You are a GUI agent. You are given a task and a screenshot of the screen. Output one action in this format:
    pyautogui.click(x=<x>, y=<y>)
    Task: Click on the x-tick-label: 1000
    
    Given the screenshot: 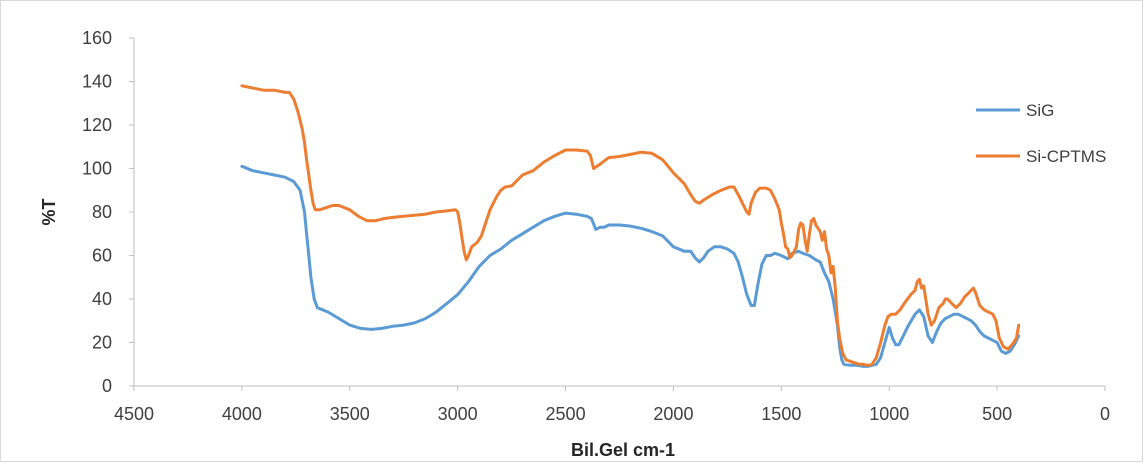 What is the action you would take?
    pyautogui.click(x=889, y=414)
    